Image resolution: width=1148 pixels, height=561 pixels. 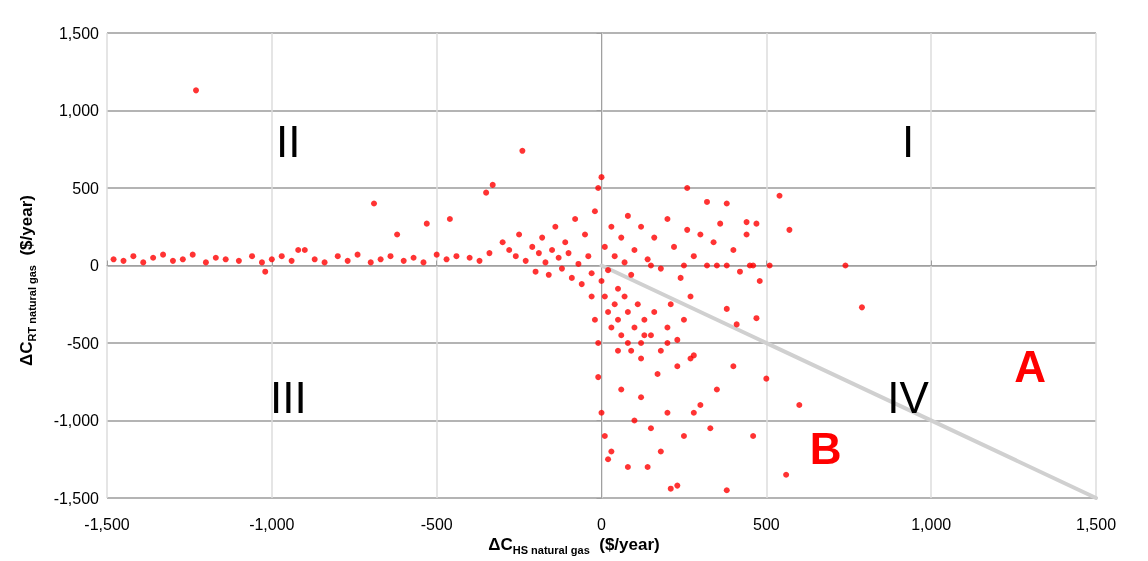 I want to click on annotation: A, so click(x=1030, y=366).